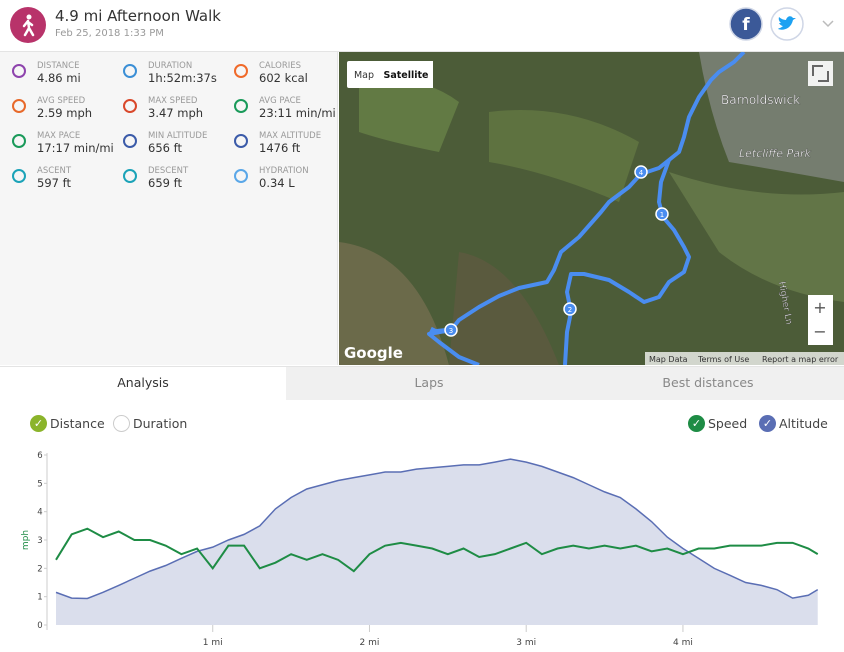  I want to click on toggle: ✓ Distance, so click(67, 424).